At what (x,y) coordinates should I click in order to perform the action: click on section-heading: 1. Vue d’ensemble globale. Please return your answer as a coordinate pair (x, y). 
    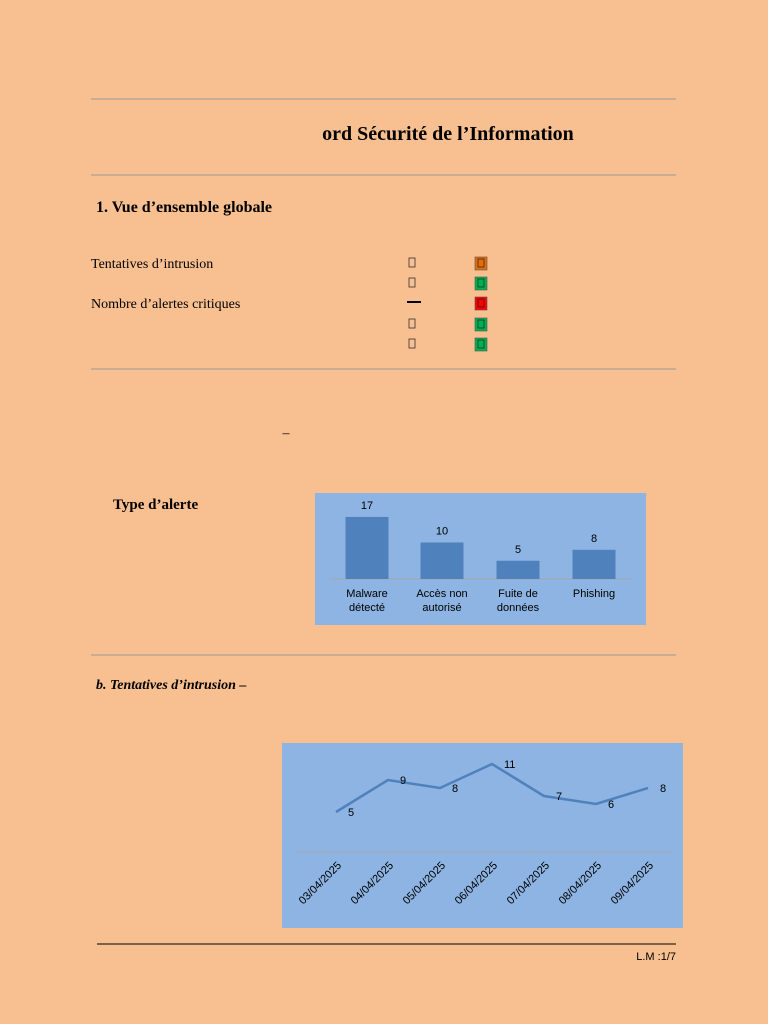
    Looking at the image, I should click on (184, 207).